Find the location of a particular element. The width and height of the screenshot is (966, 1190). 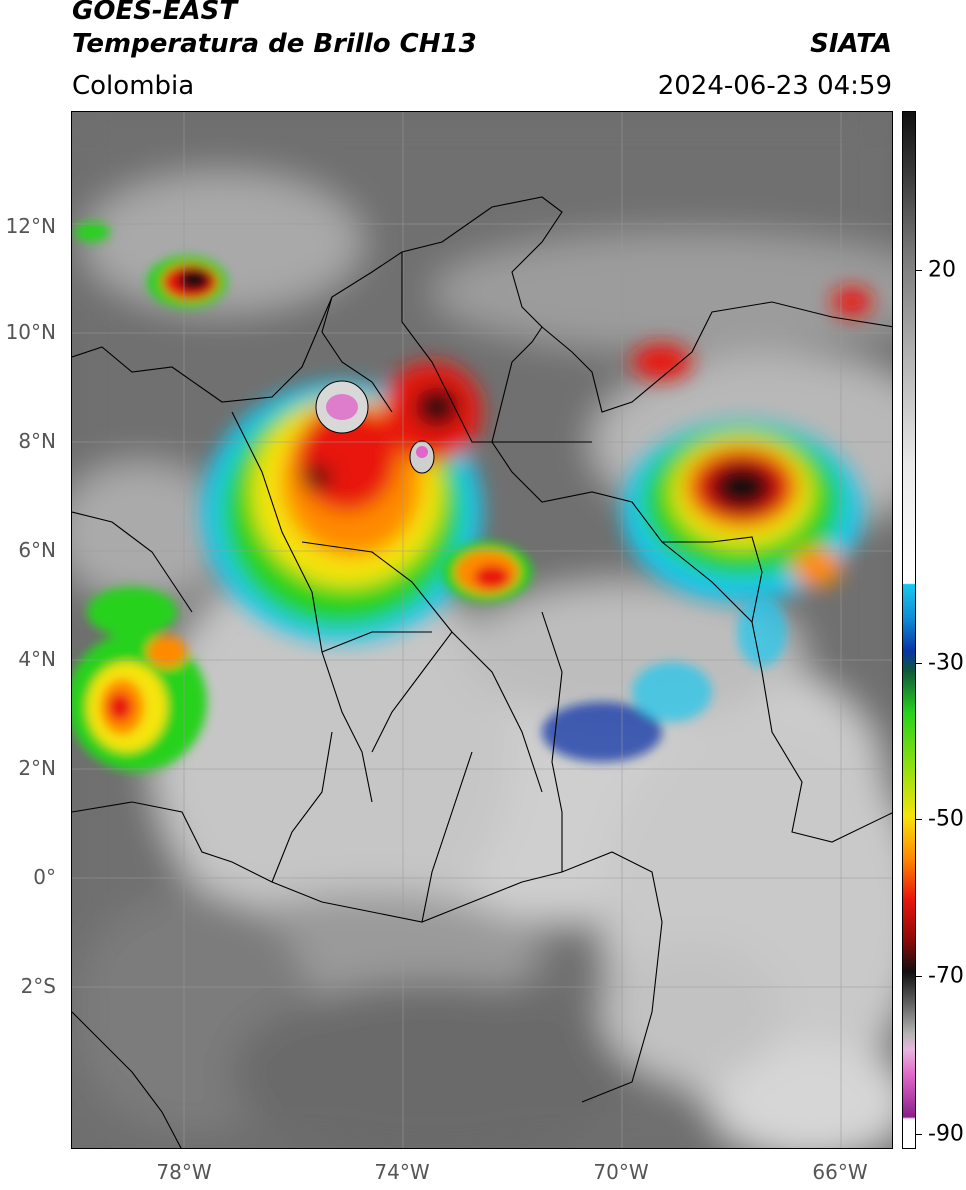

satellite-title: GOES-EAST is located at coordinates (155, 13).